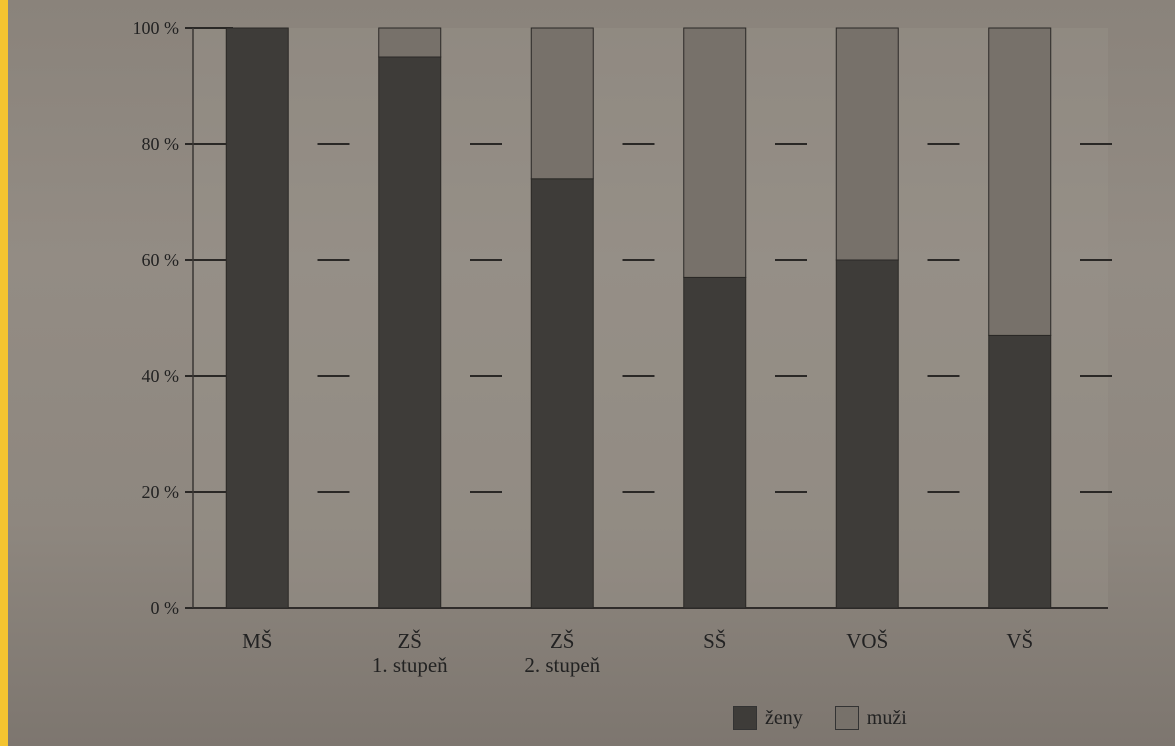 The width and height of the screenshot is (1175, 746). I want to click on x-category-label: SŠ, so click(714, 641).